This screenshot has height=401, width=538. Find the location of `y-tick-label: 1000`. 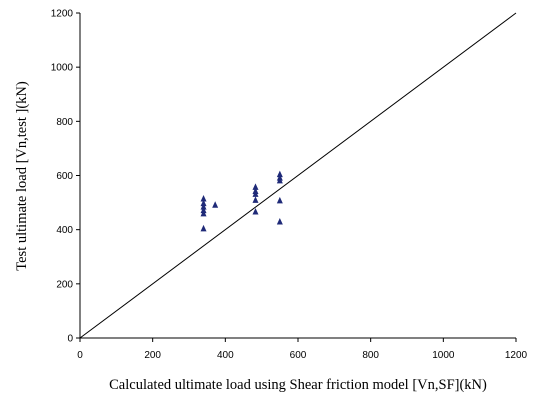

y-tick-label: 1000 is located at coordinates (62, 68).